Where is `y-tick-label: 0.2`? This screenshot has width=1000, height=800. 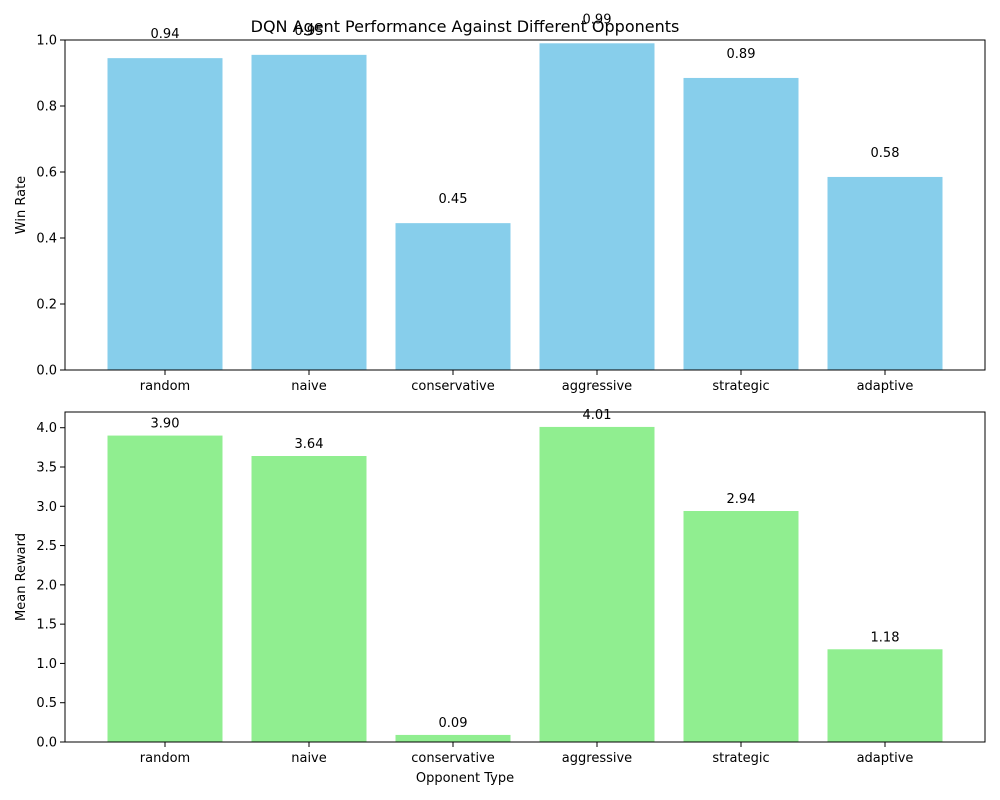 y-tick-label: 0.2 is located at coordinates (46, 305).